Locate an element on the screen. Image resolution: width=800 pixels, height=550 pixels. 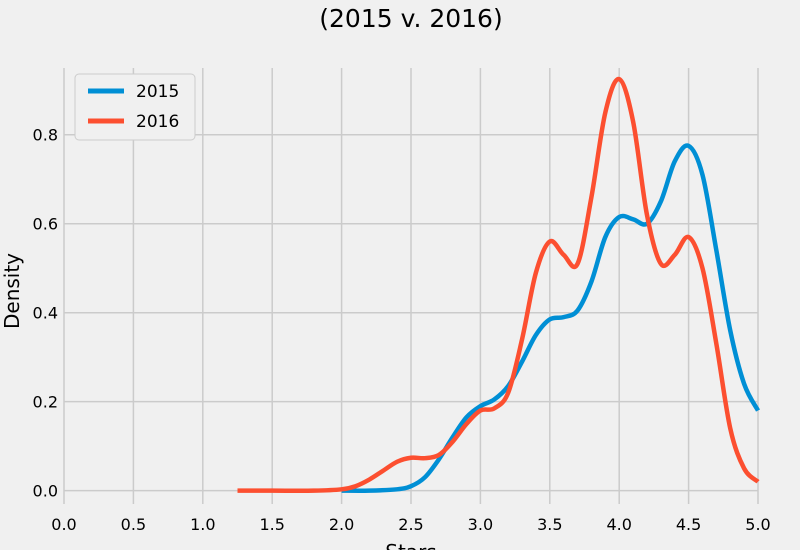
x-tick-label: 5.0 is located at coordinates (757, 524).